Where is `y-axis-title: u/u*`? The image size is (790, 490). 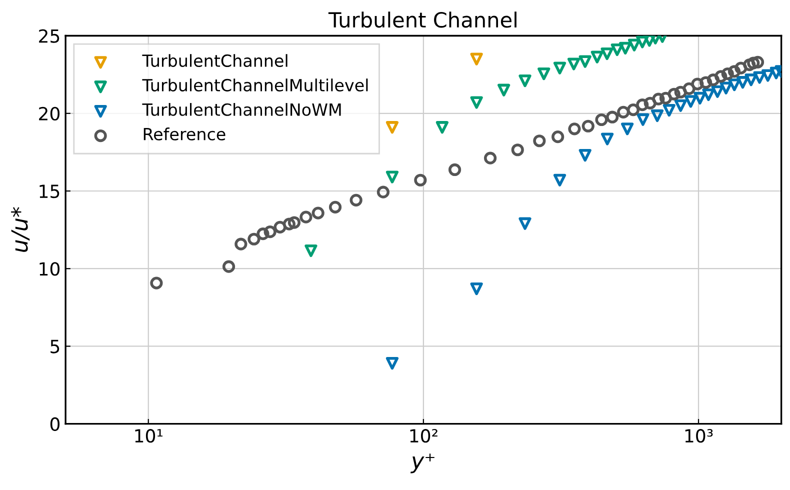
y-axis-title: u/u* is located at coordinates (20, 229).